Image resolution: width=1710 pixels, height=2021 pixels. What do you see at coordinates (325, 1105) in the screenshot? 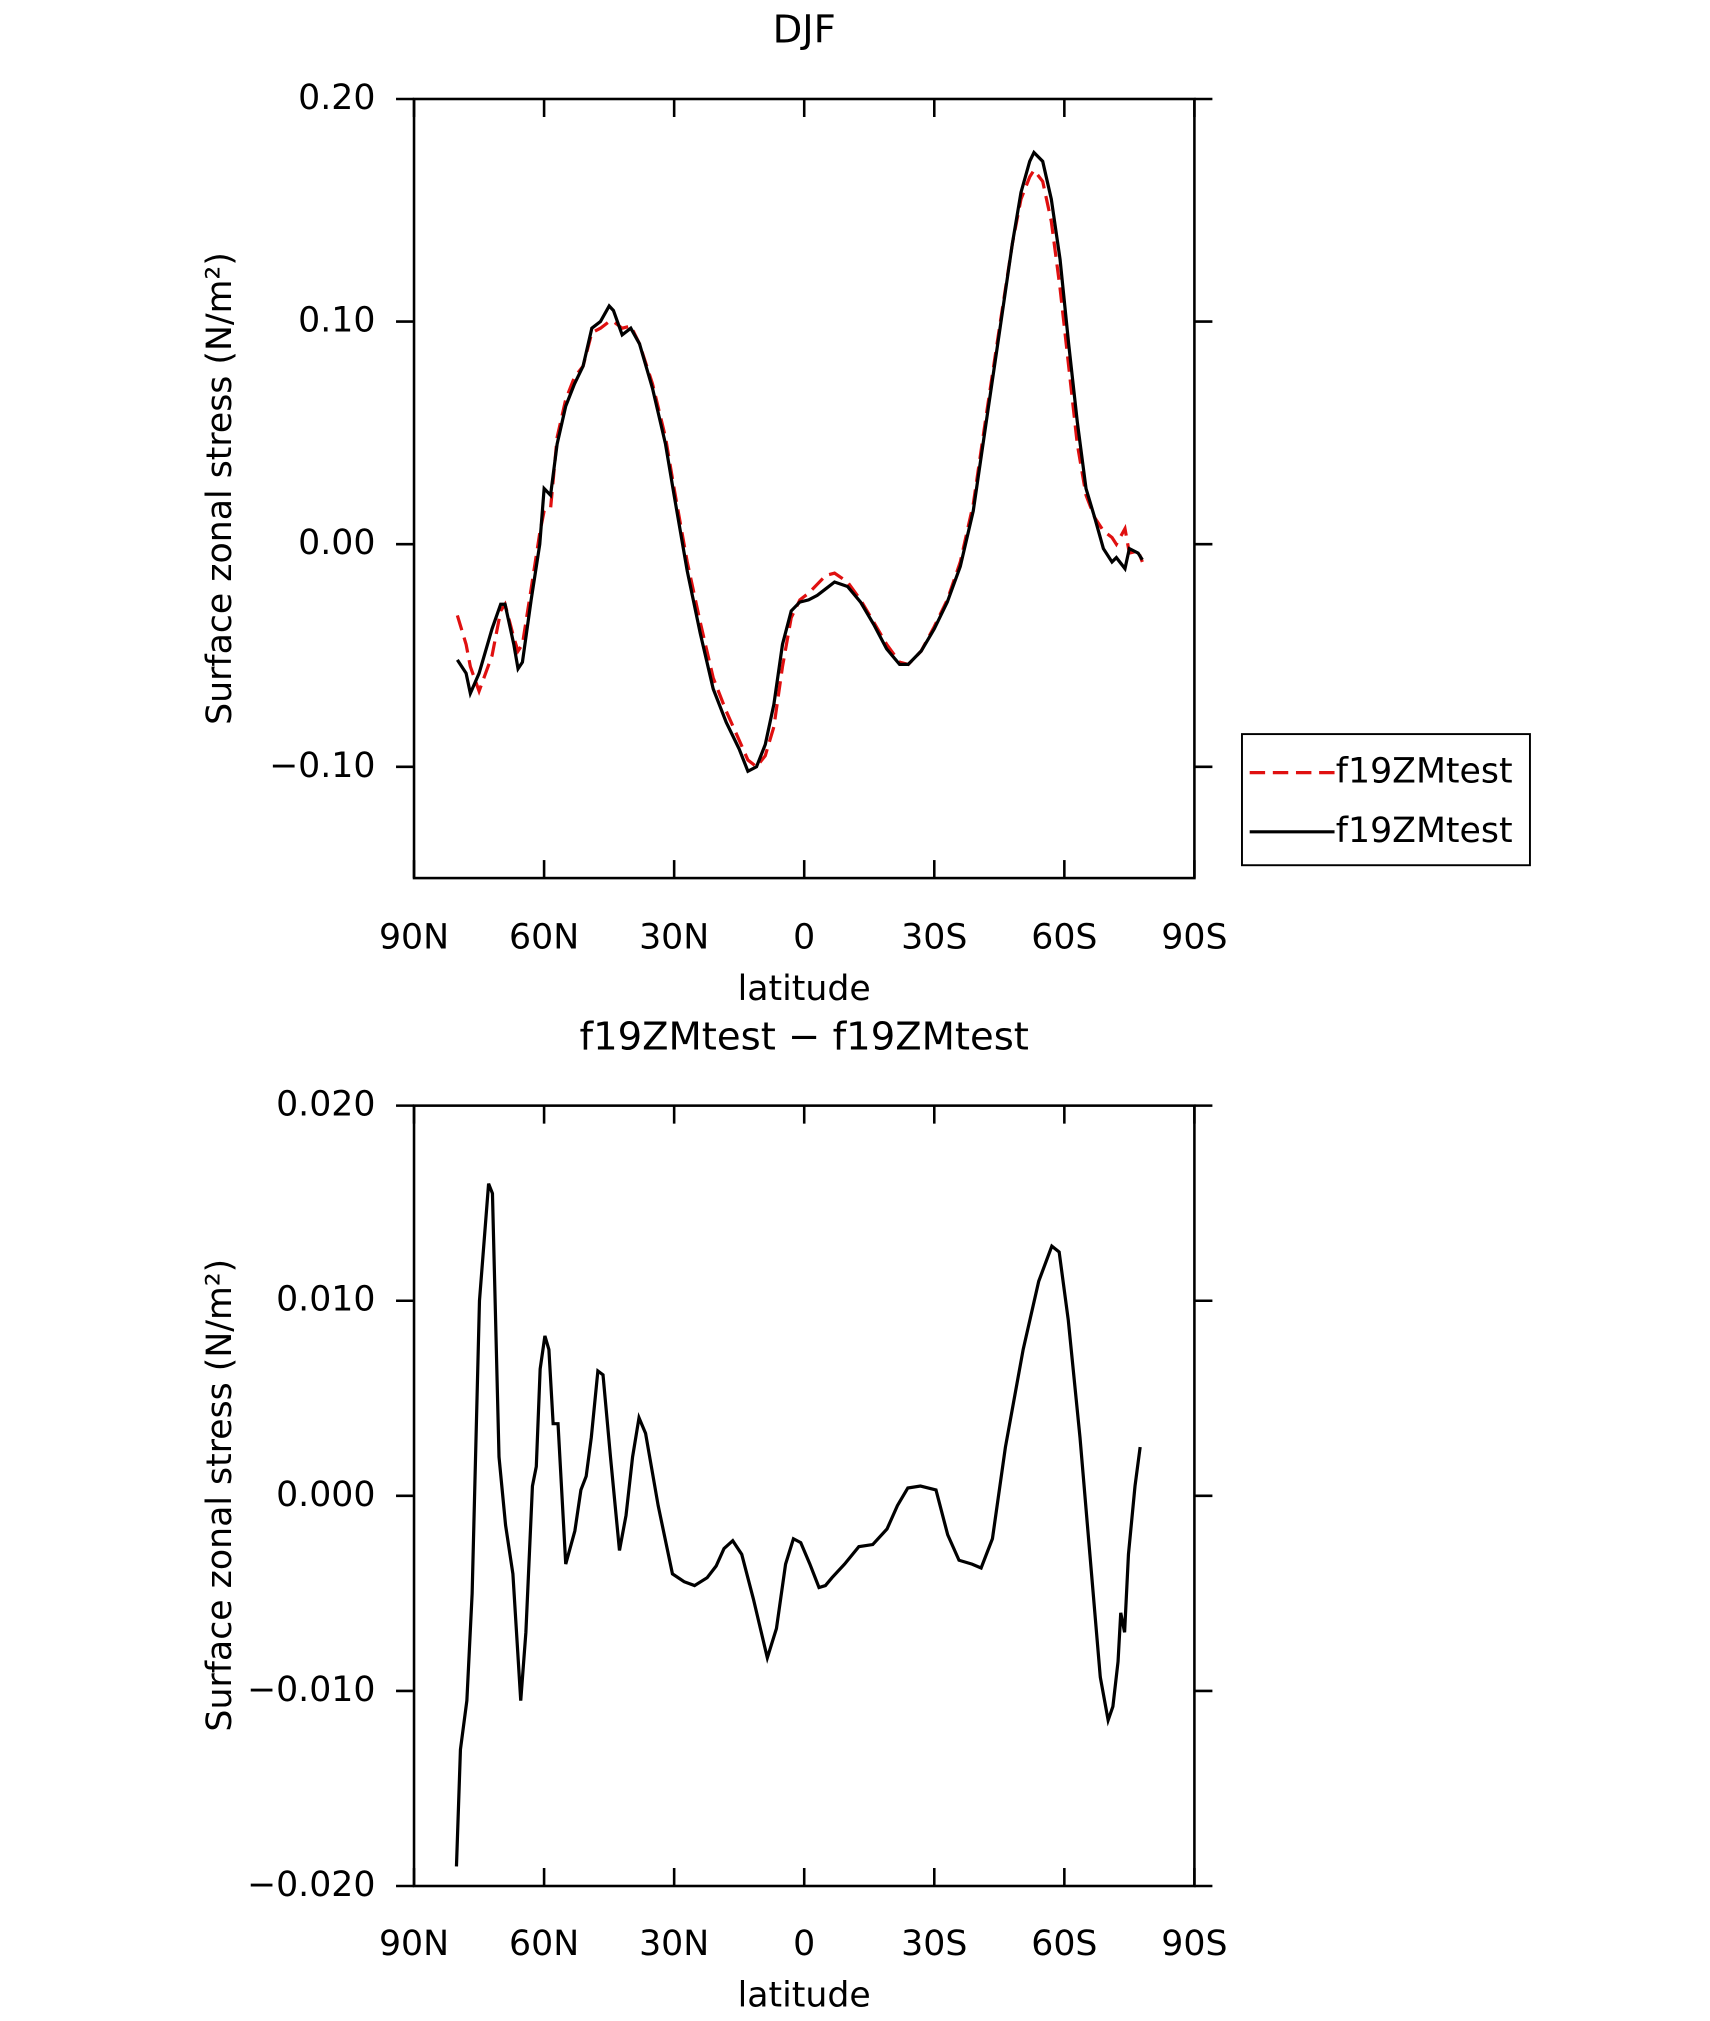
I see `y-tick-label: 0.020` at bounding box center [325, 1105].